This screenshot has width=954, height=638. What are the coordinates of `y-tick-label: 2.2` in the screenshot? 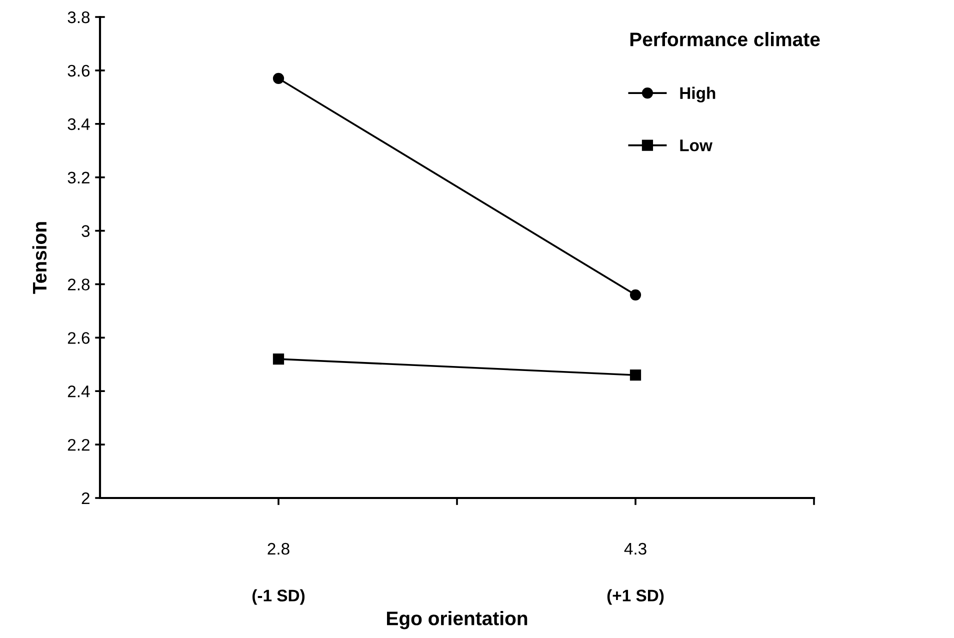 It's located at (79, 444).